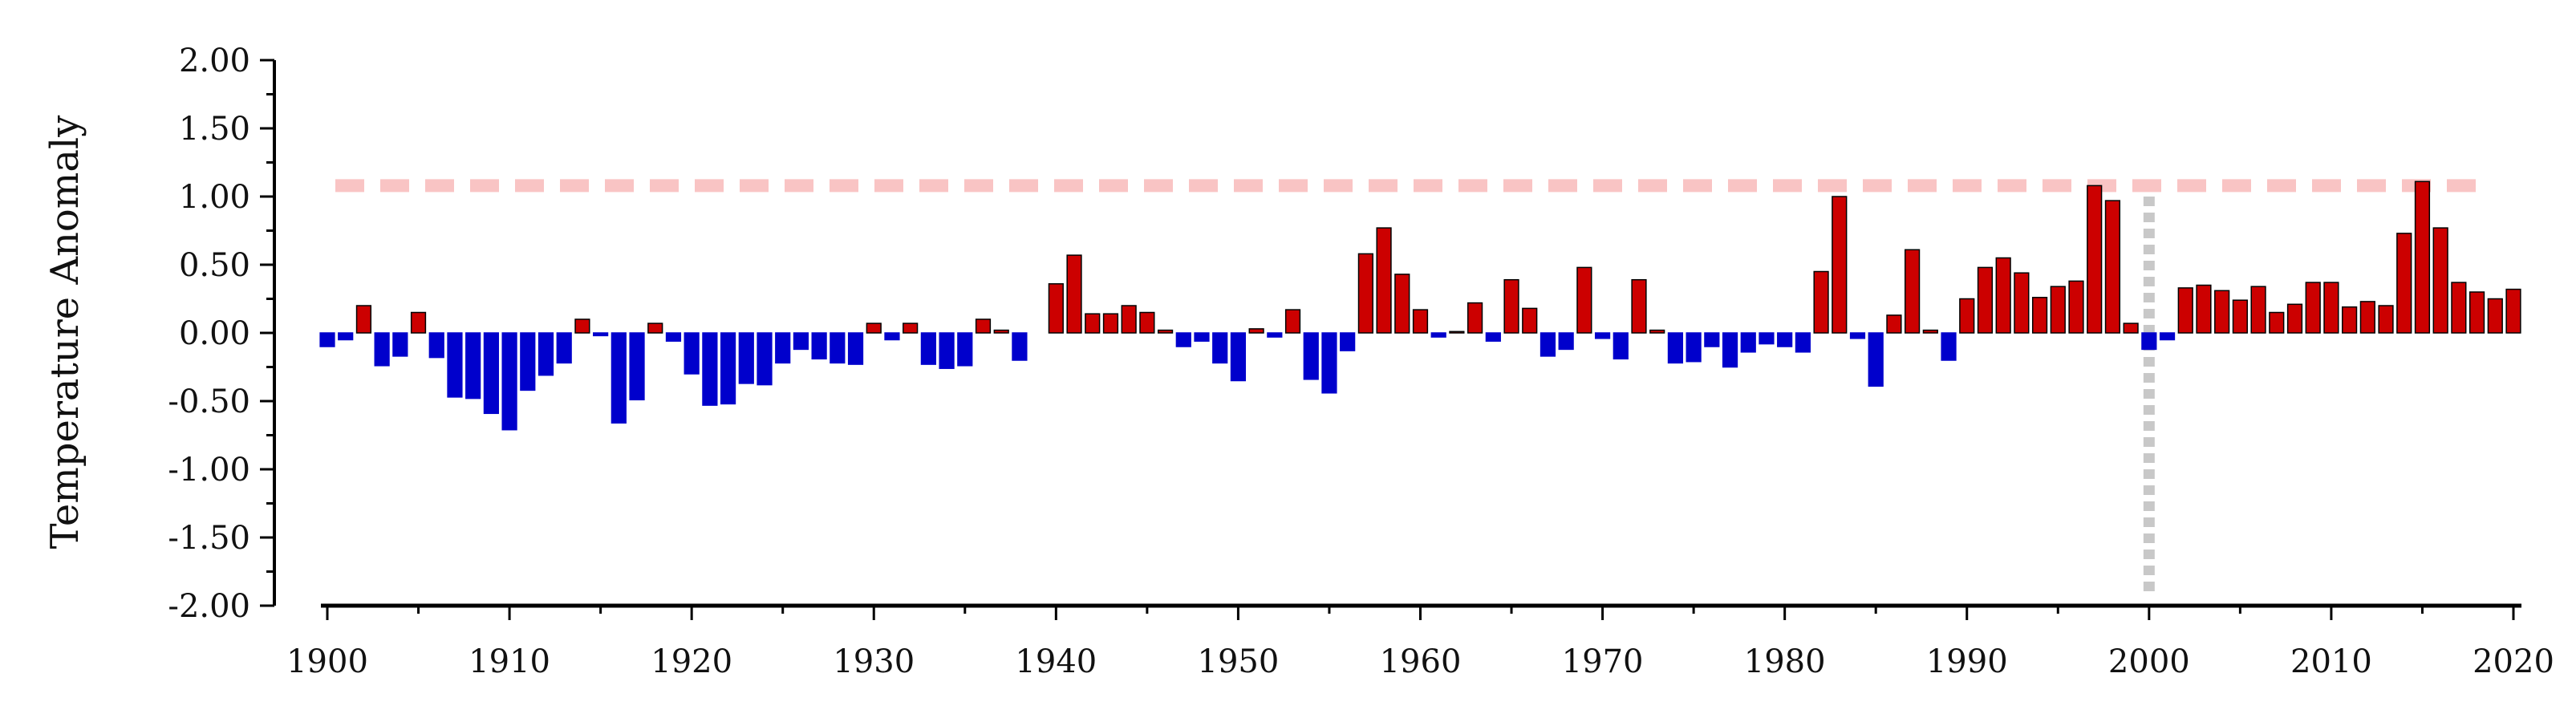  I want to click on y-tick-label: -1.50, so click(209, 538).